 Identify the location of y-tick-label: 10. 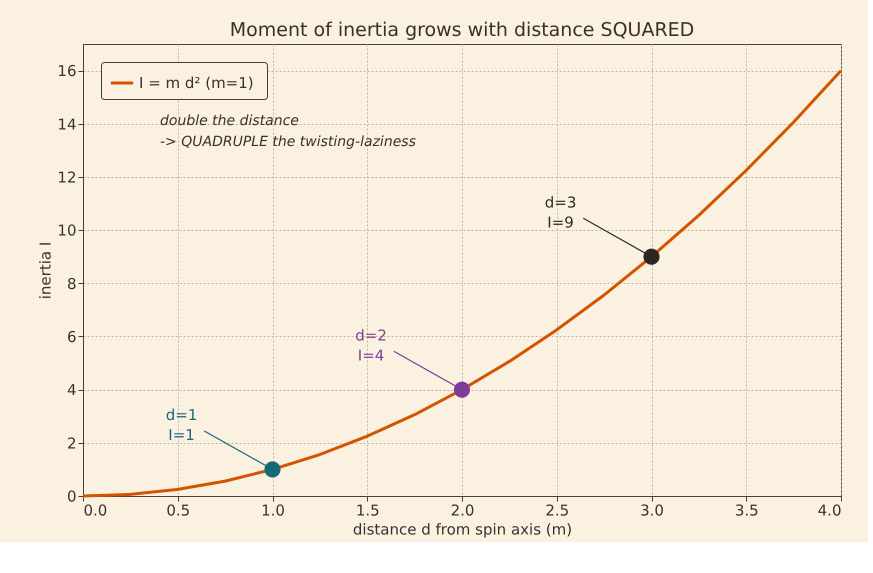
(66, 231).